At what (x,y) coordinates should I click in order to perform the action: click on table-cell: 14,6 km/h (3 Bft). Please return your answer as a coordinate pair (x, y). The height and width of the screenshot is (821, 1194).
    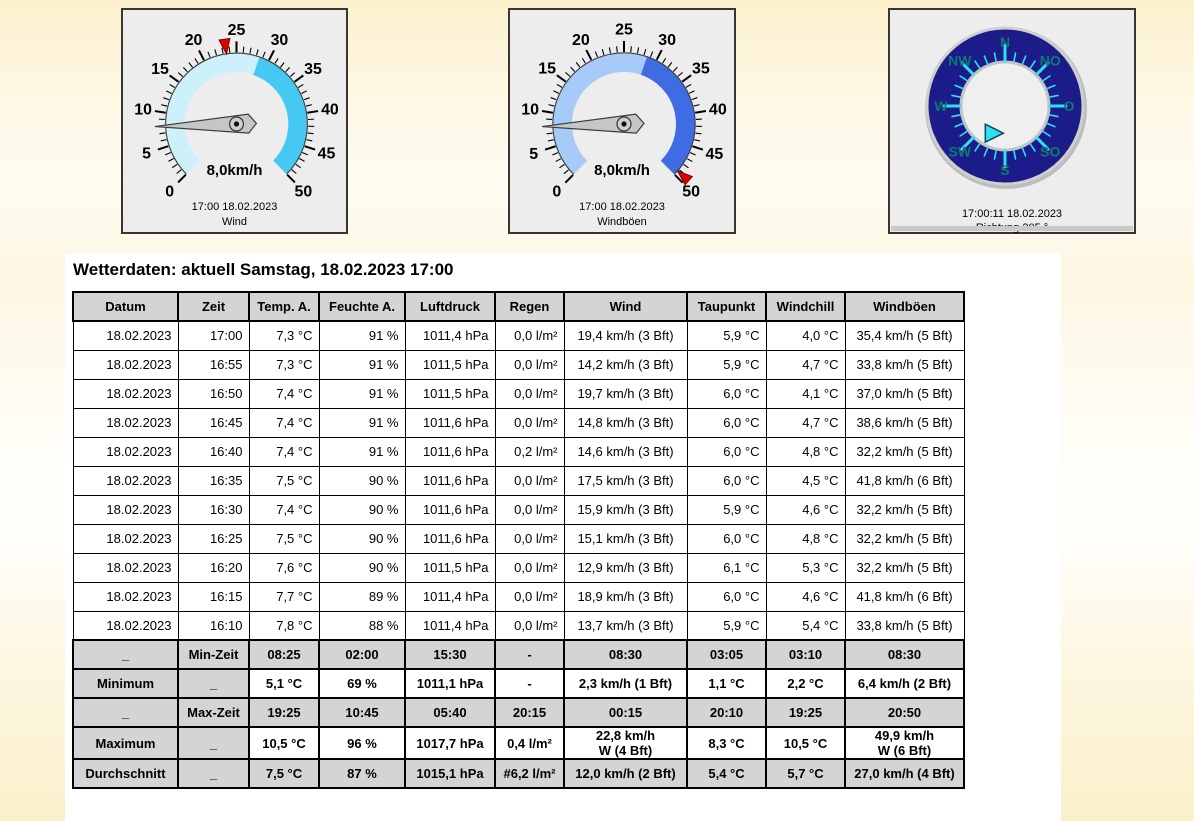
    Looking at the image, I should click on (625, 451).